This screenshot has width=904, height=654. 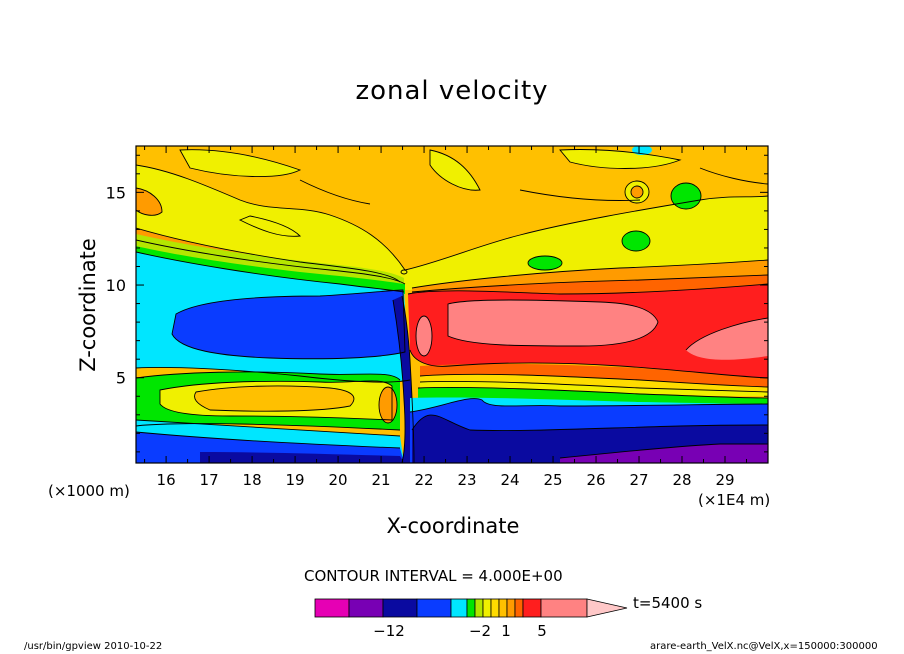 I want to click on footer-left: /usr/bin/gpview 2010-10-22, so click(x=93, y=646).